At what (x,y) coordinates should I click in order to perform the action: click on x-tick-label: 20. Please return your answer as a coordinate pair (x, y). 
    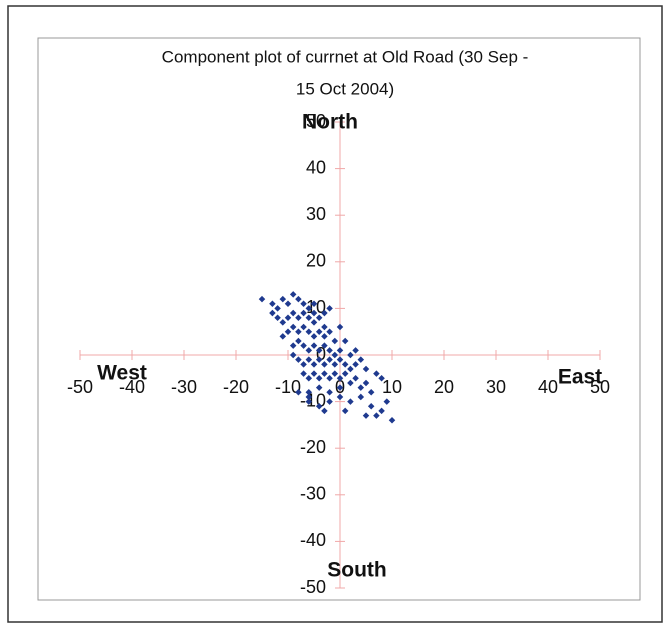
    Looking at the image, I should click on (444, 387).